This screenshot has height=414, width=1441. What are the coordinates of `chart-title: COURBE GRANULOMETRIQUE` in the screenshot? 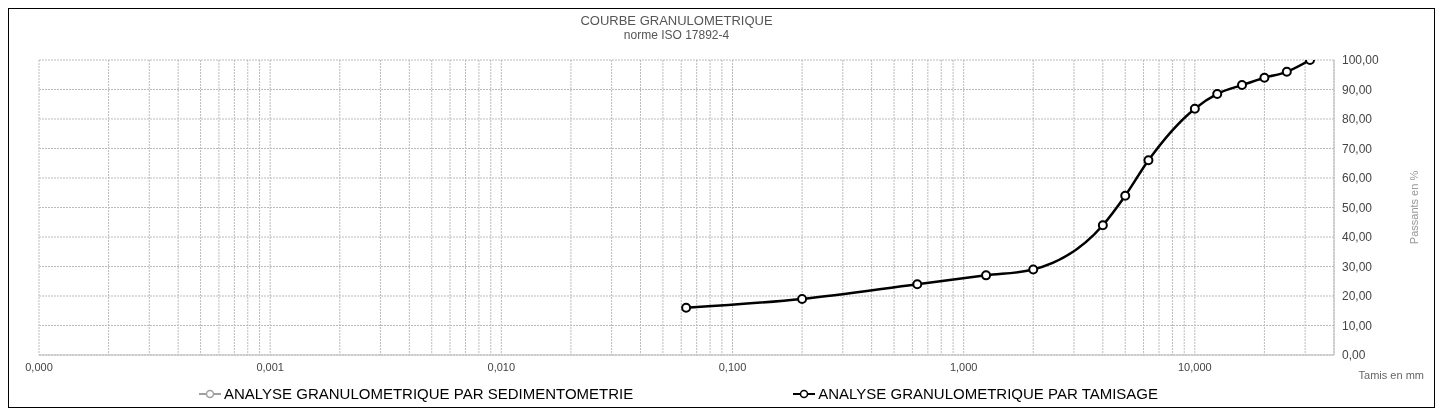 It's located at (676, 20).